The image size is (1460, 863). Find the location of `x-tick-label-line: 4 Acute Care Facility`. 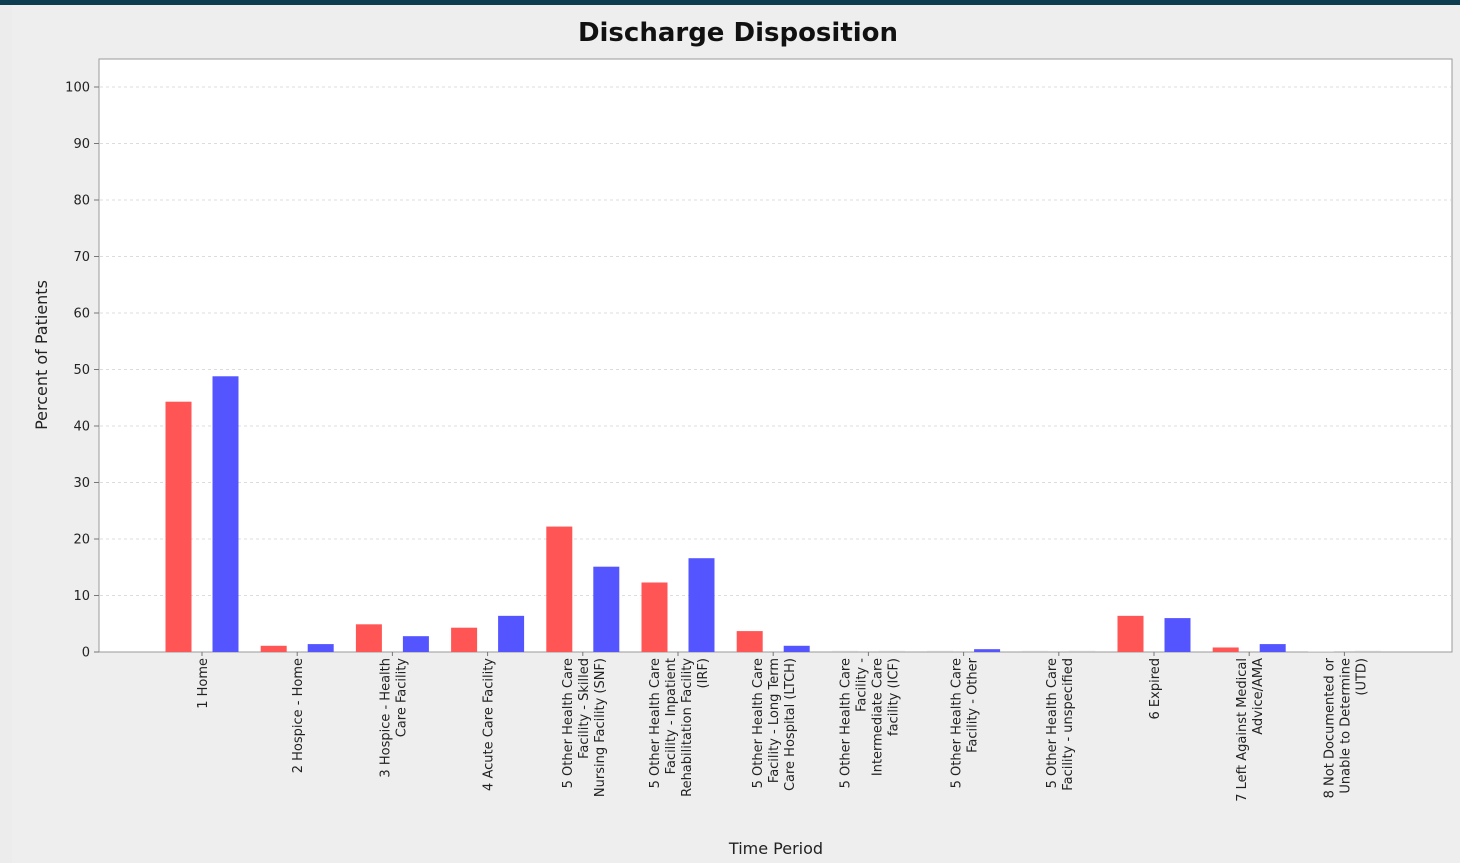

x-tick-label-line: 4 Acute Care Facility is located at coordinates (489, 724).